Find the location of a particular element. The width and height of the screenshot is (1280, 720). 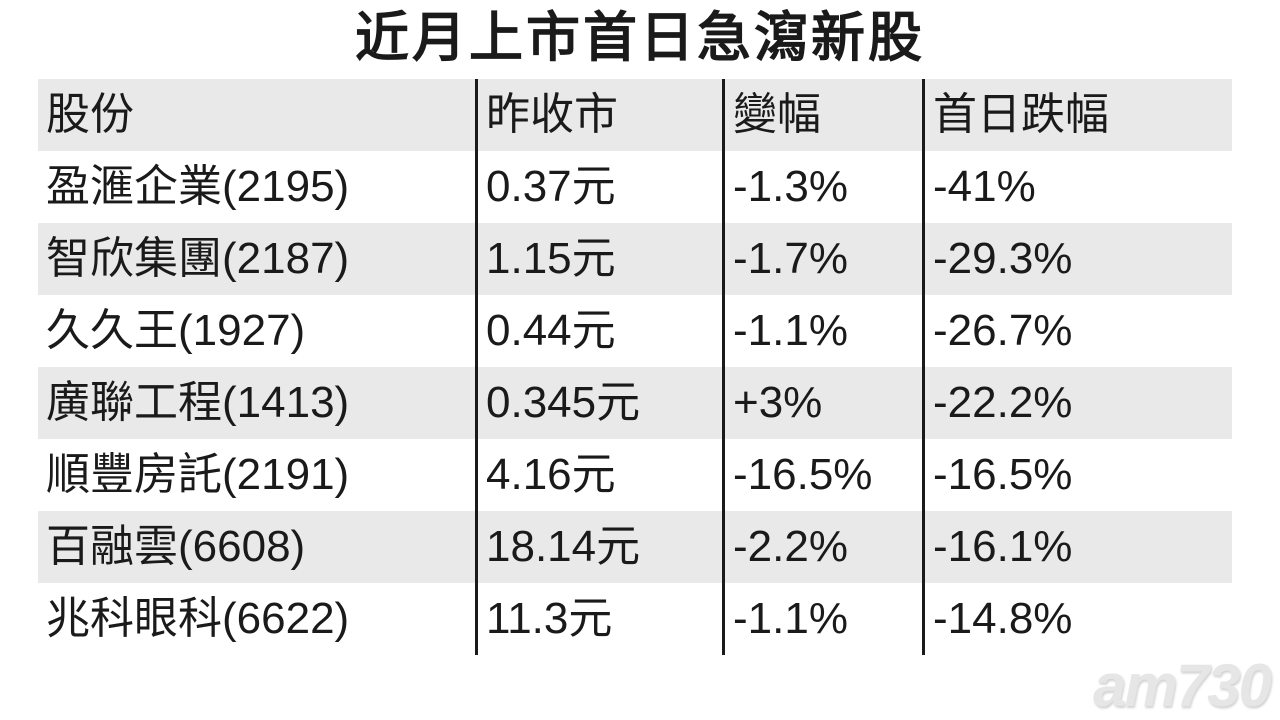

column-header-first-day-drop: 首日跌幅 is located at coordinates (1077, 115).